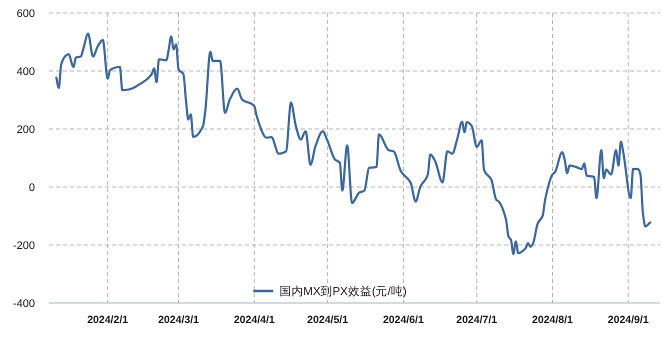 The width and height of the screenshot is (664, 339). What do you see at coordinates (254, 320) in the screenshot?
I see `x-tick-label: 2024/4/1` at bounding box center [254, 320].